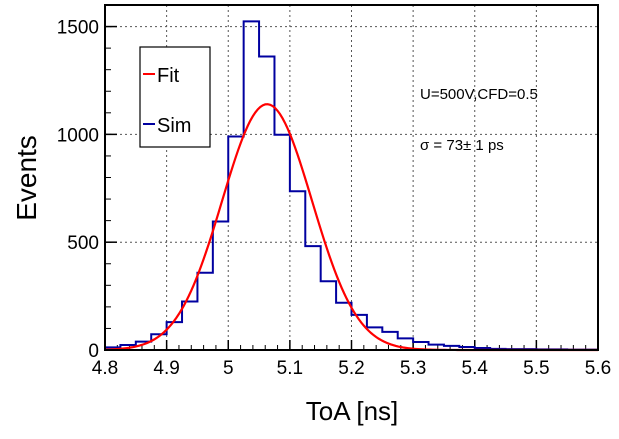 The height and width of the screenshot is (439, 619). I want to click on legend-sim-label: Sim, so click(174, 126).